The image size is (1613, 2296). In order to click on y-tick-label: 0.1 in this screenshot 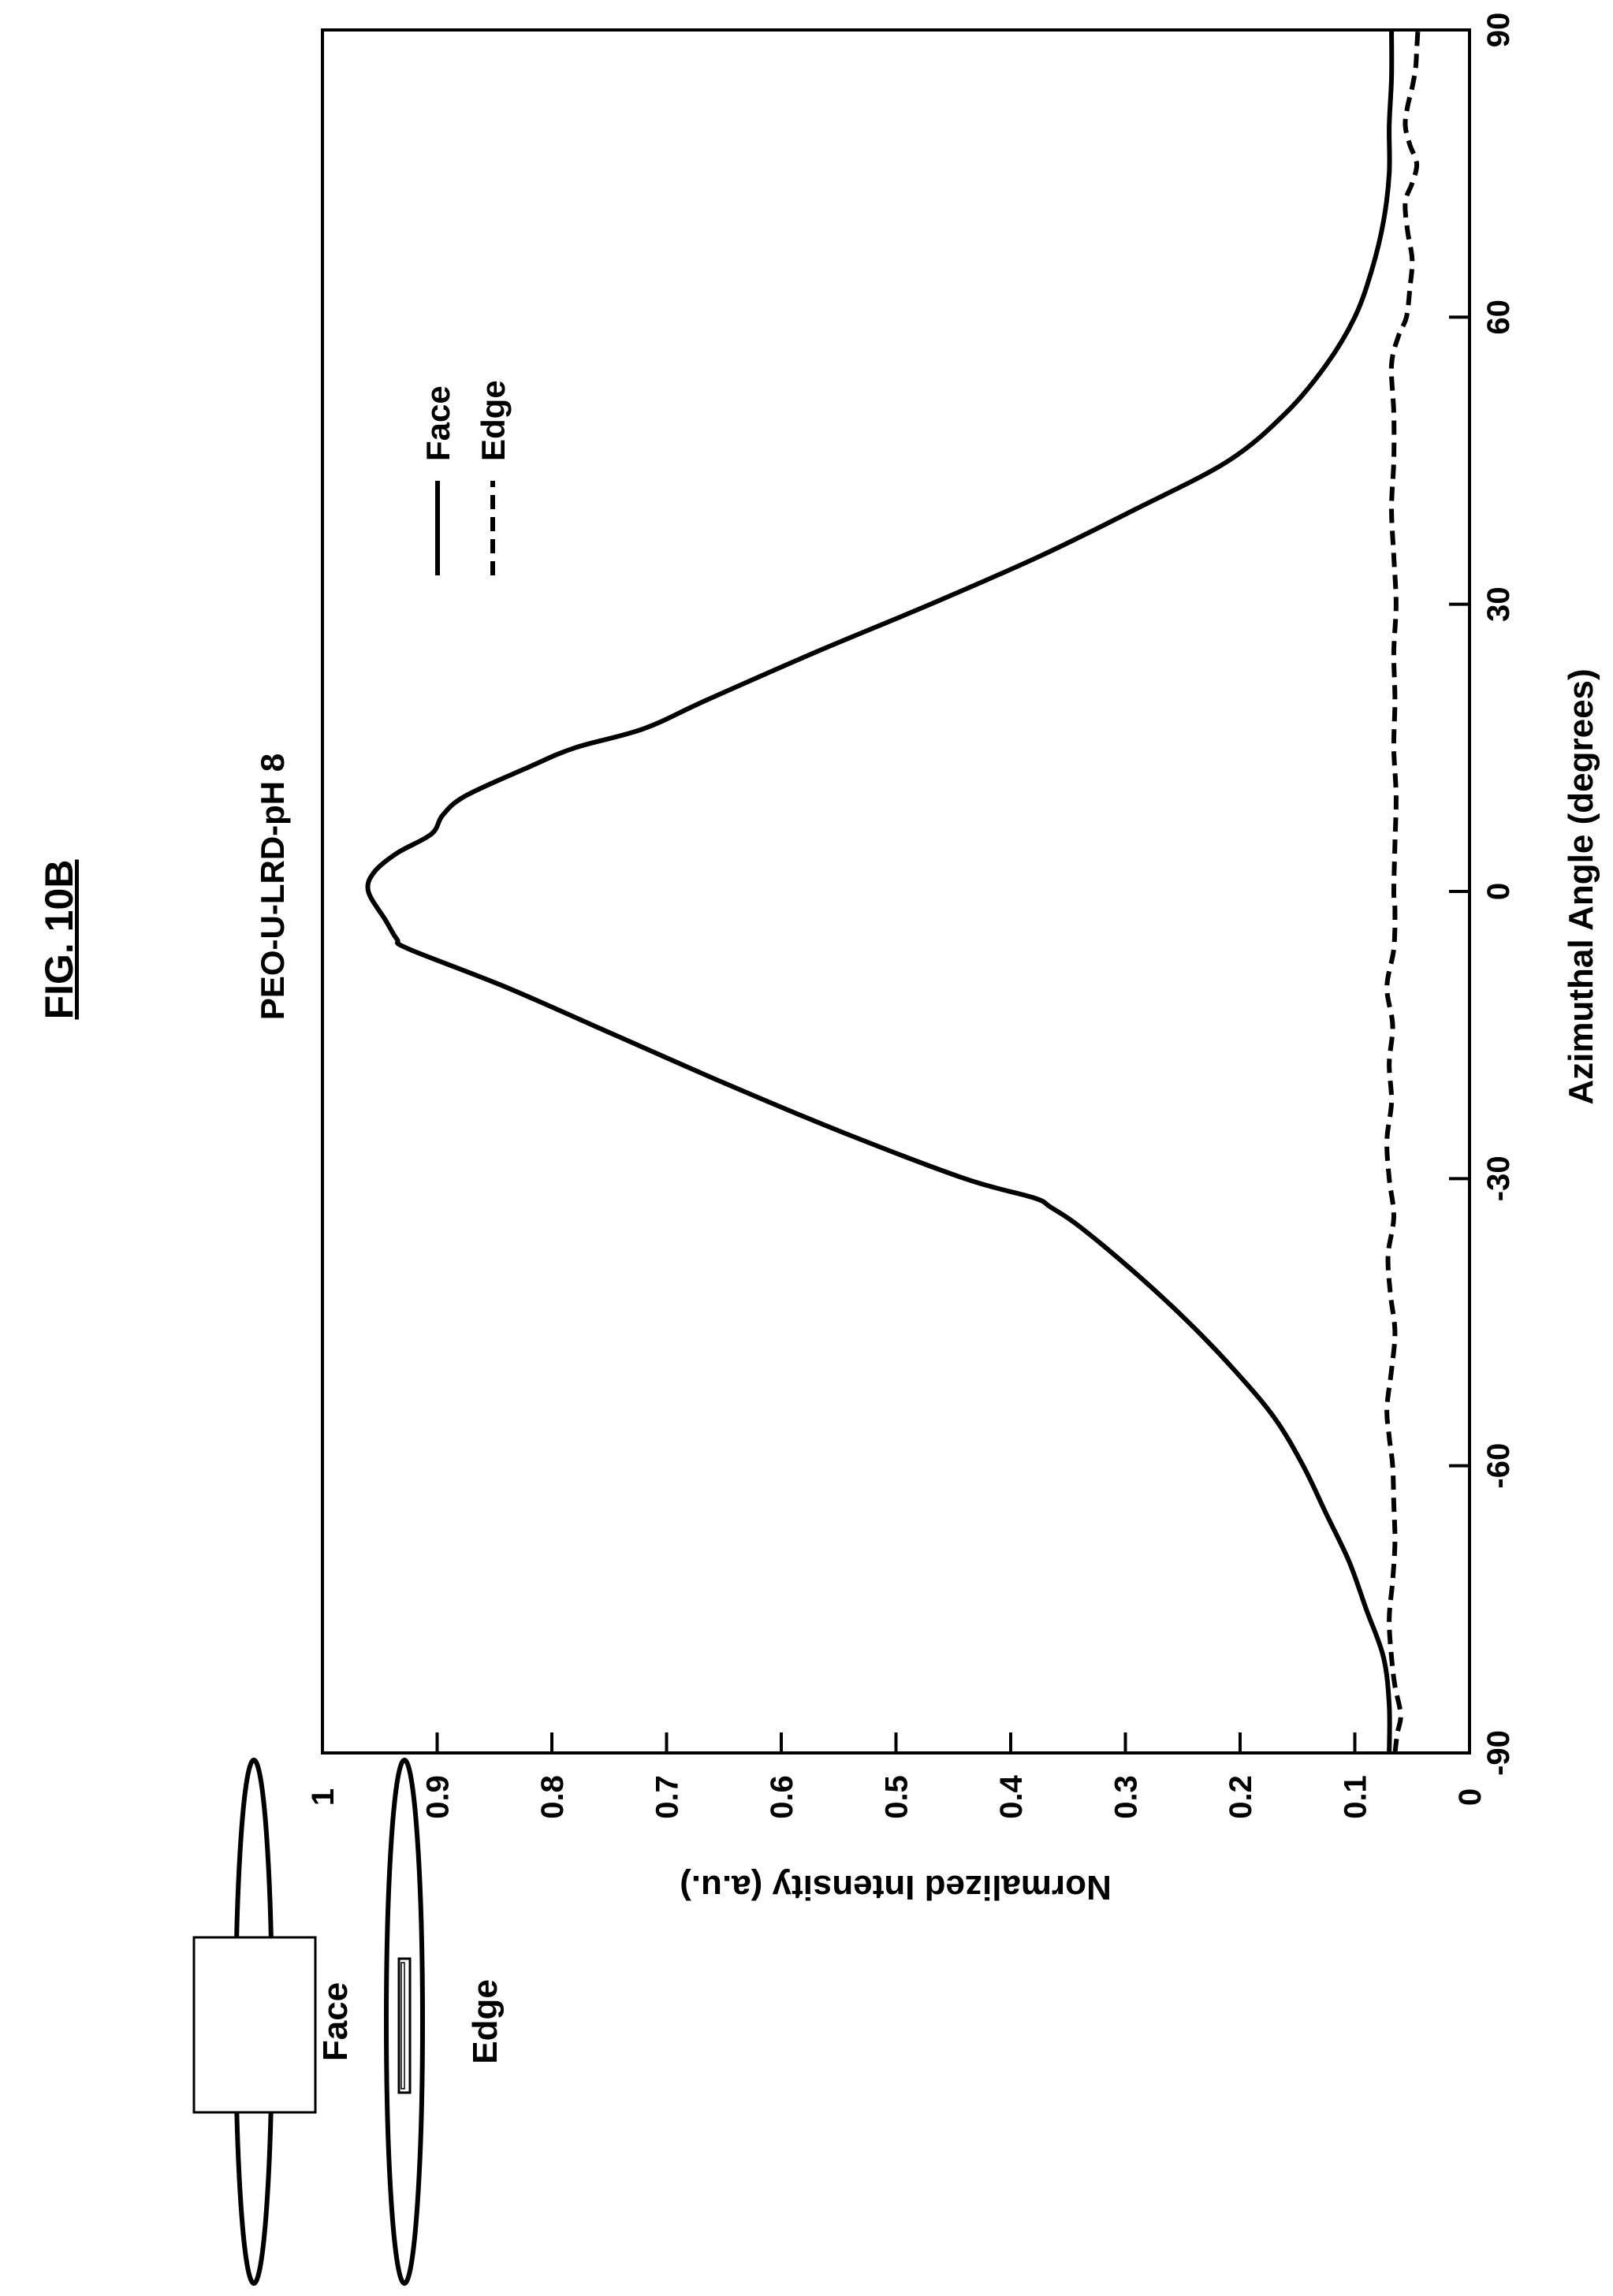, I will do `click(1356, 1797)`.